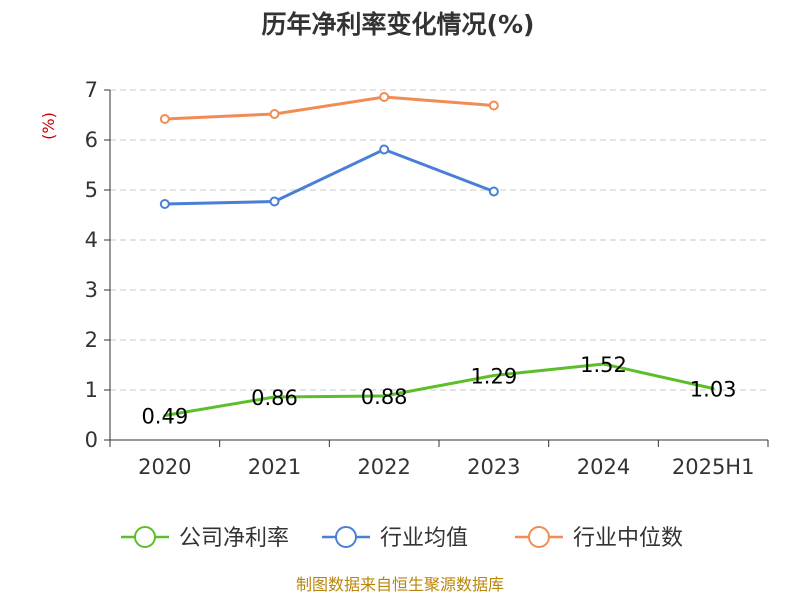  I want to click on legend: 公司净利率 行业均值 行业中位数, so click(402, 538).